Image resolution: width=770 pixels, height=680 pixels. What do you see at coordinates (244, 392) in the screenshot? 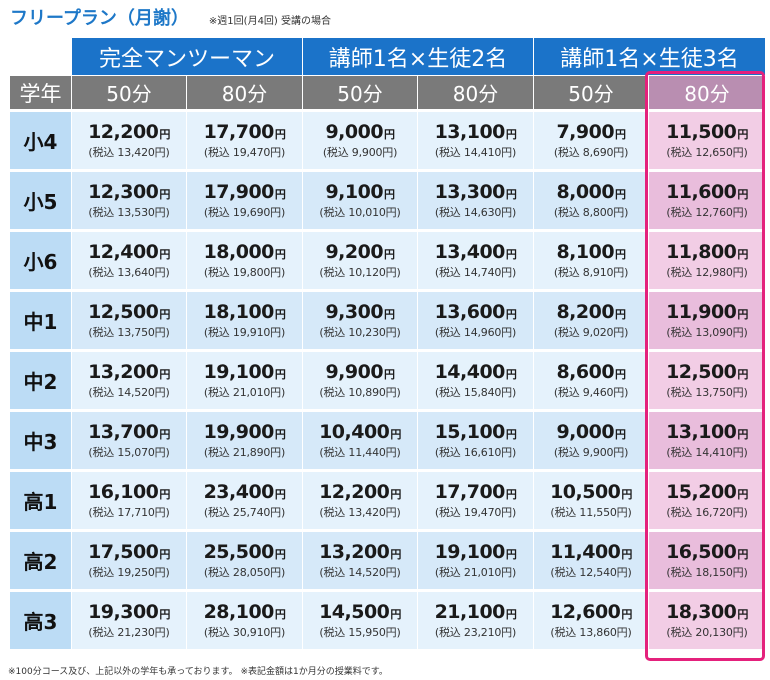
I see `tax-included-price: (税込 21,010円)` at bounding box center [244, 392].